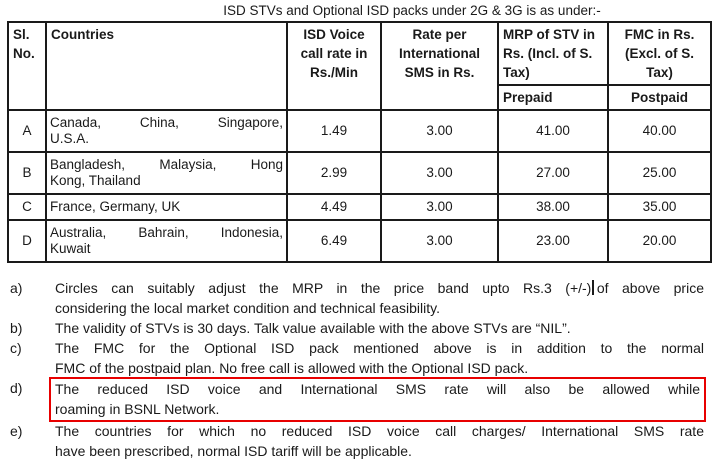 This screenshot has height=465, width=712. Describe the element at coordinates (16, 328) in the screenshot. I see `note-label: b)` at that location.